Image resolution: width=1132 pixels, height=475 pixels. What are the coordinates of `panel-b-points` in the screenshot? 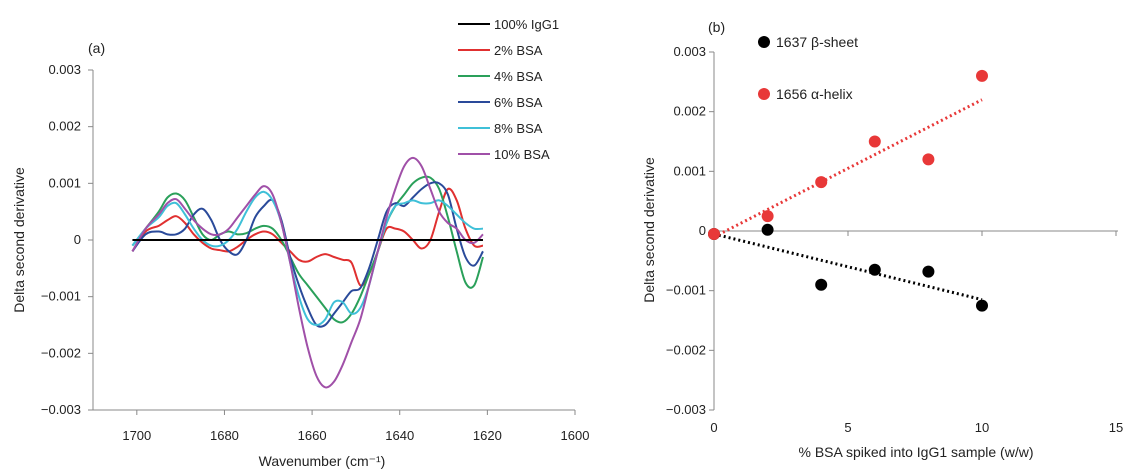 It's located at (848, 190).